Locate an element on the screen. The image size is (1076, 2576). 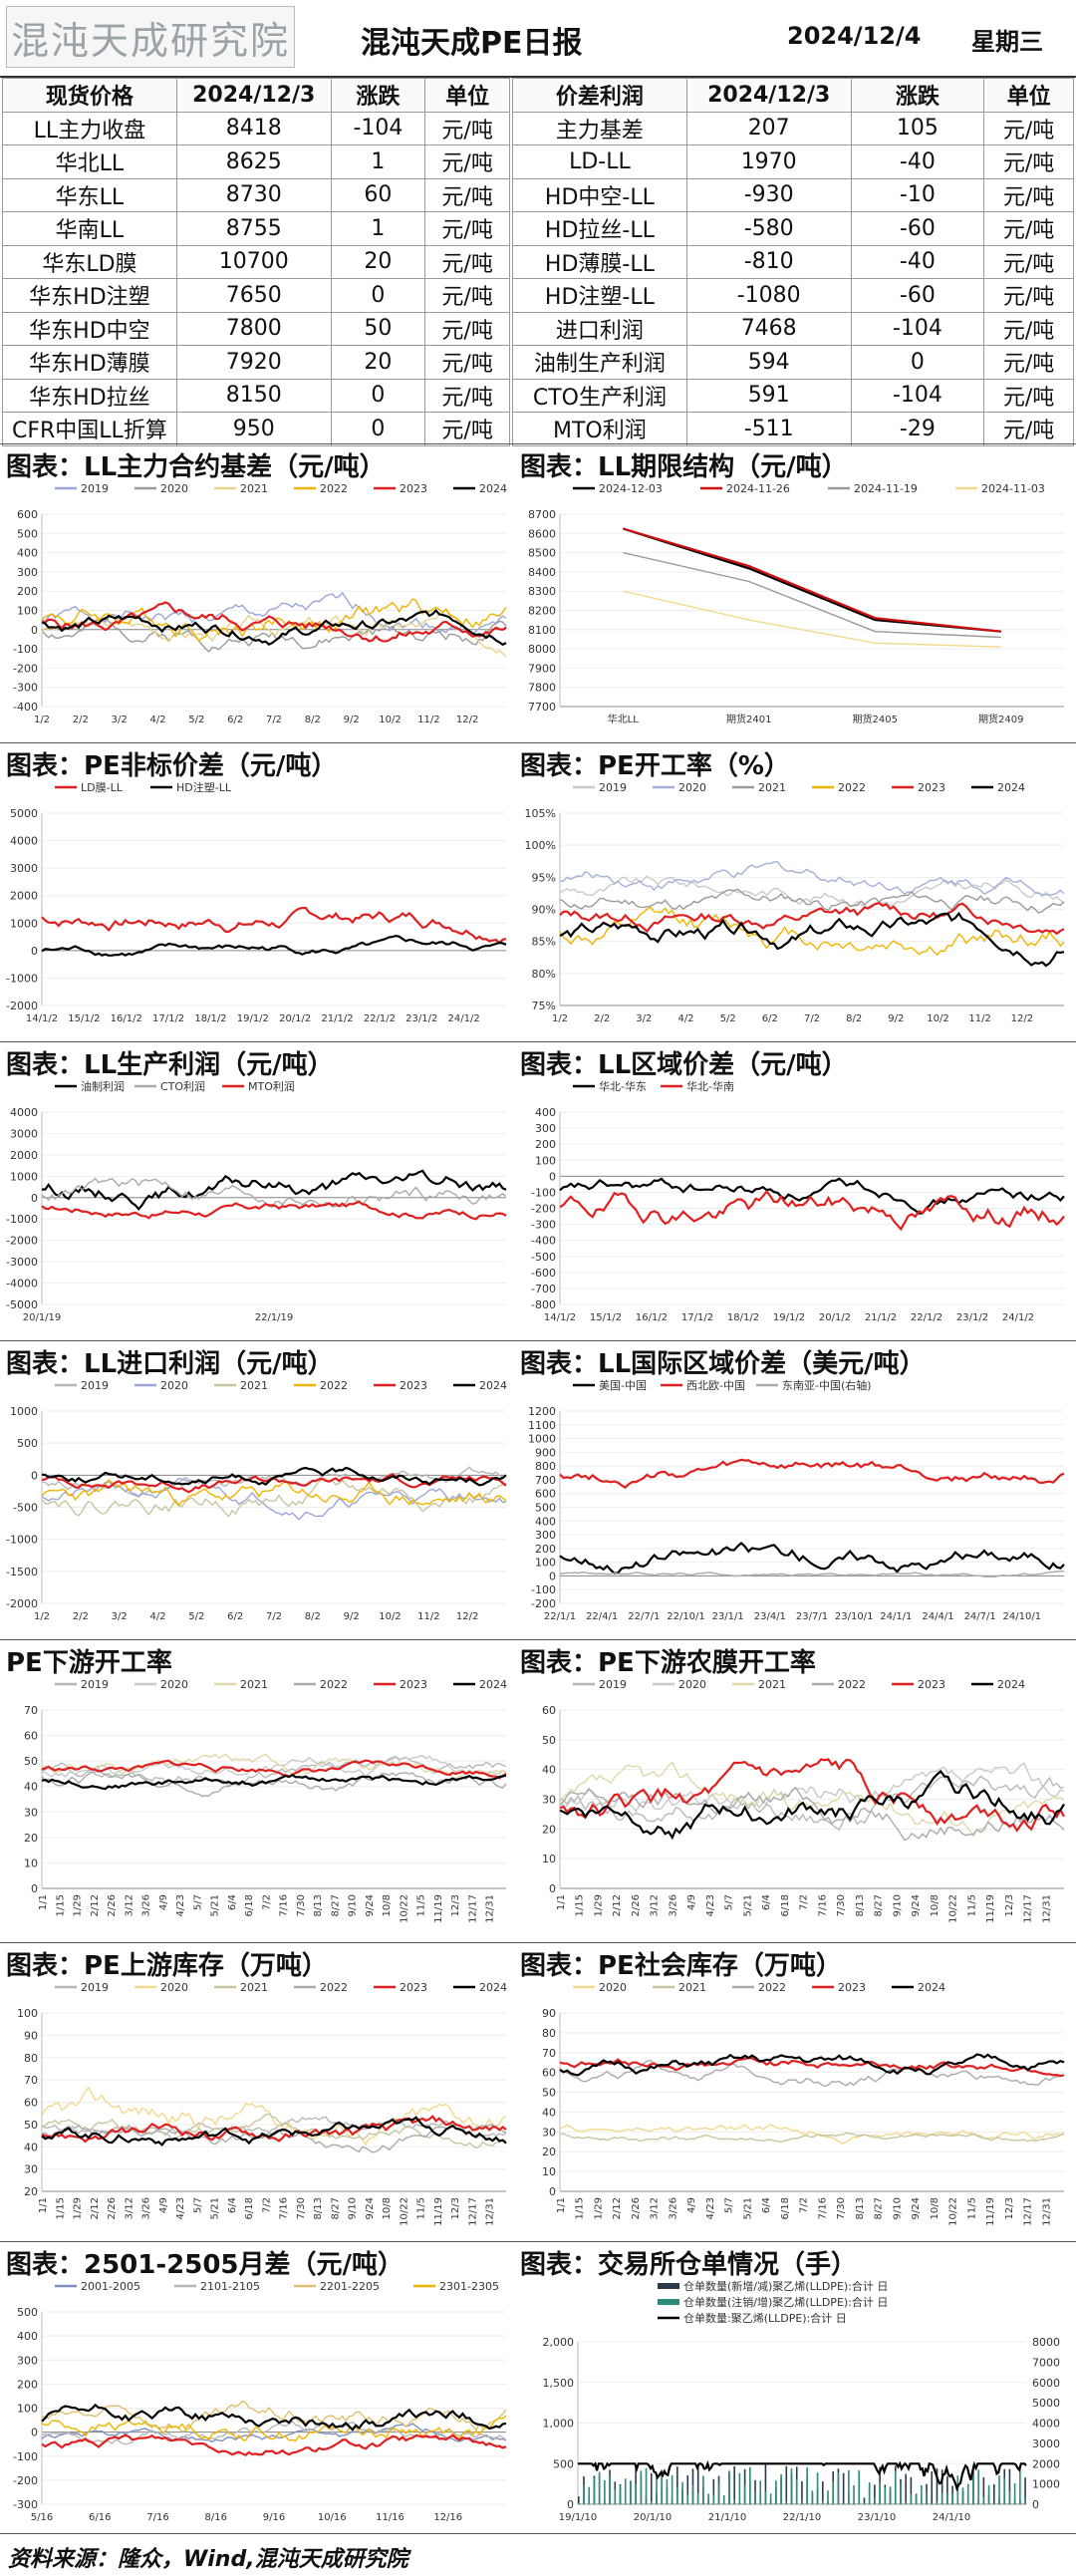
y-tick-label: 5000 is located at coordinates (24, 813).